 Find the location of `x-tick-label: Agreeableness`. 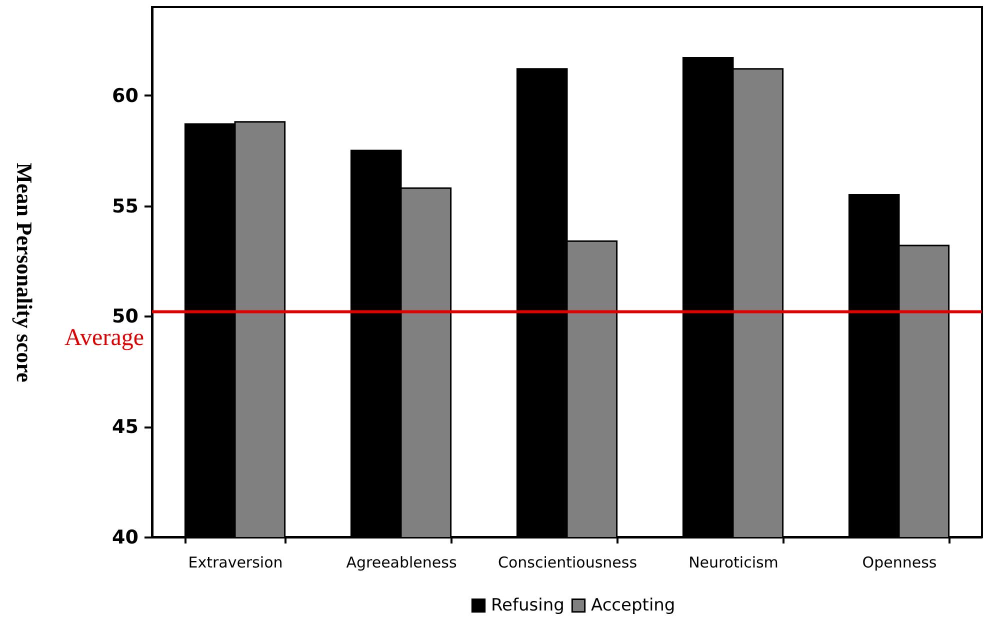

x-tick-label: Agreeableness is located at coordinates (401, 563).